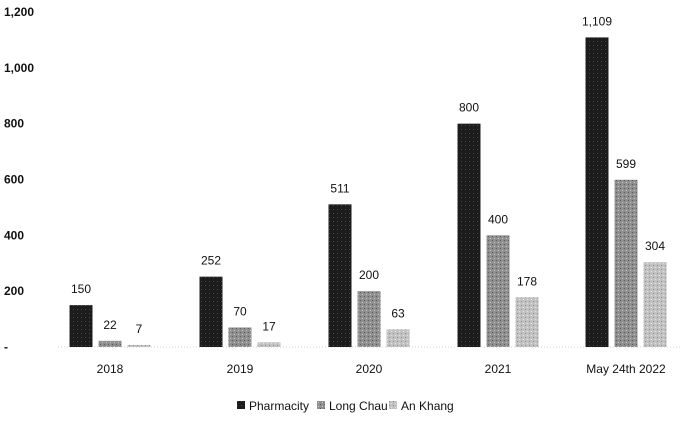 This screenshot has height=421, width=683. Describe the element at coordinates (269, 326) in the screenshot. I see `data-label: 17` at that location.